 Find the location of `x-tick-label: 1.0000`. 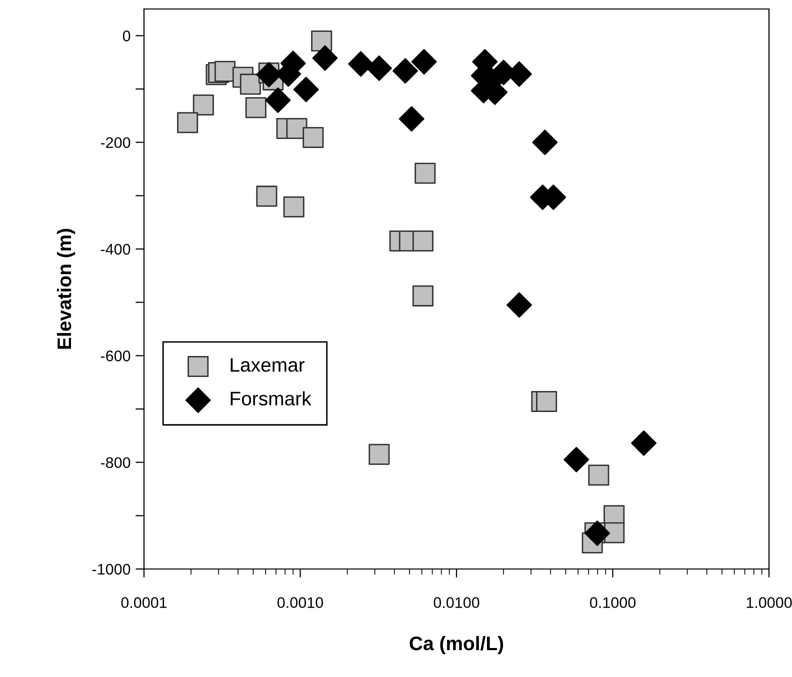

x-tick-label: 1.0000 is located at coordinates (769, 602).